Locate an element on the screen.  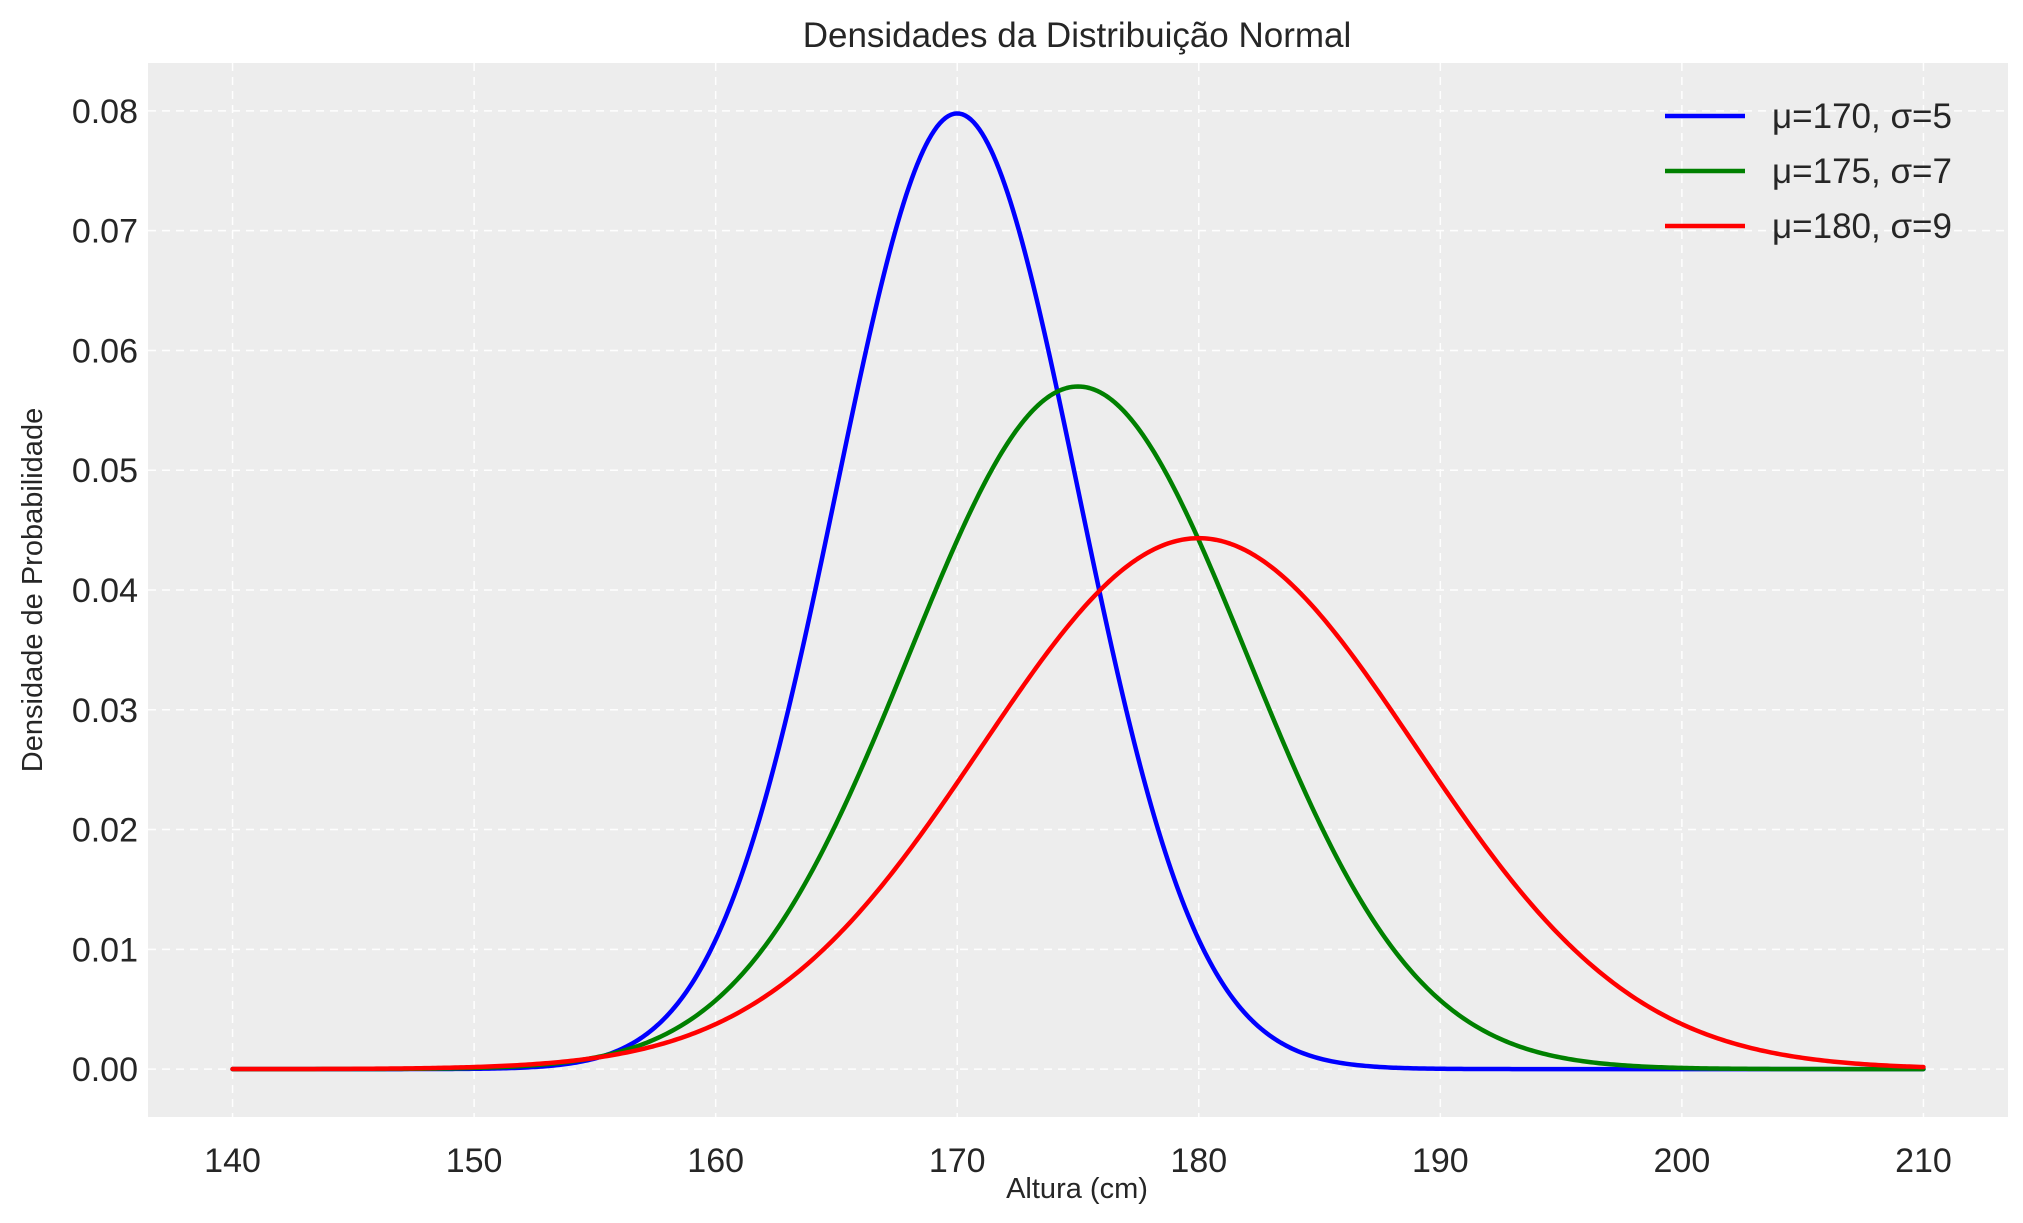
x-axis-title: Altura (cm) is located at coordinates (1077, 1189).